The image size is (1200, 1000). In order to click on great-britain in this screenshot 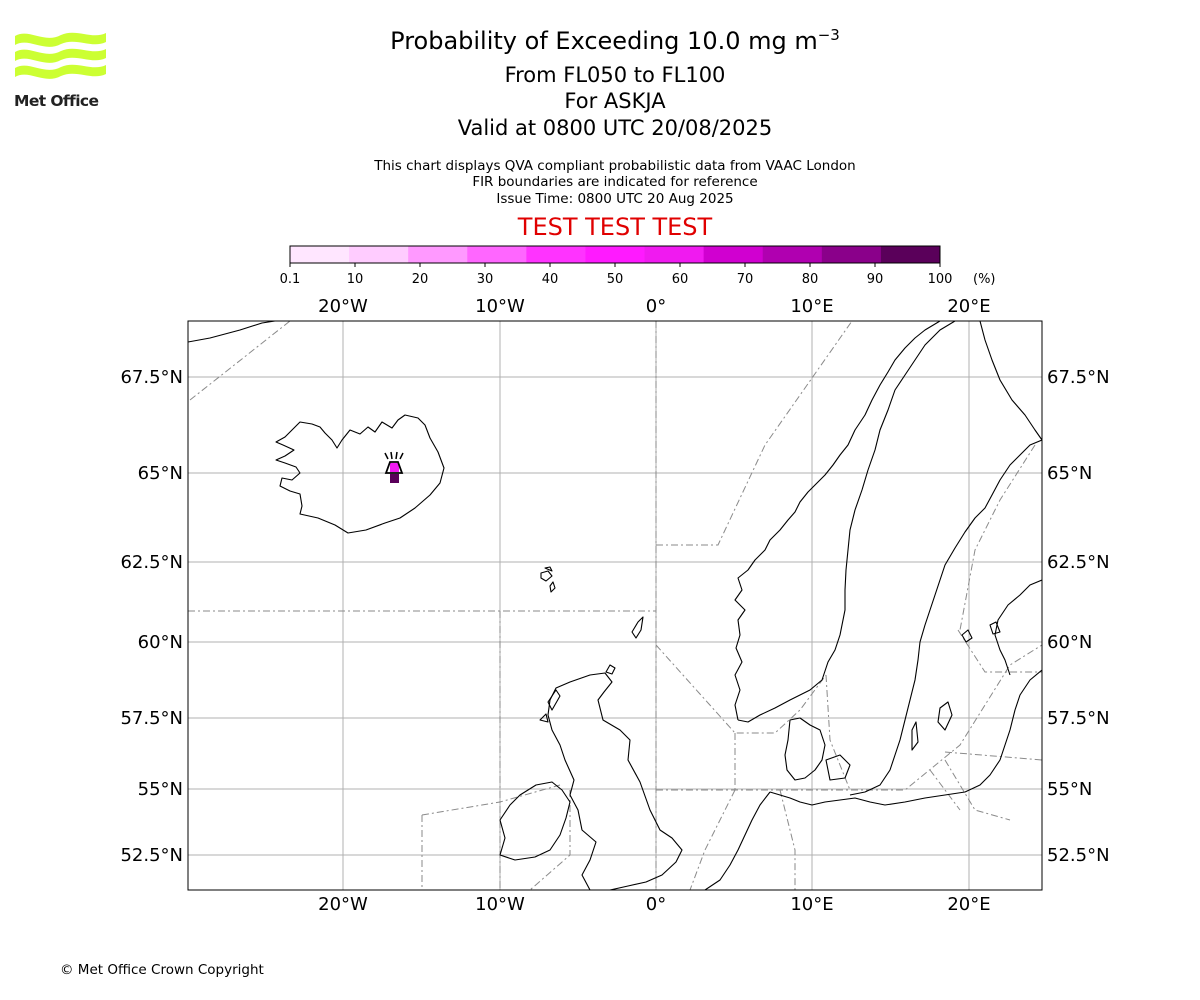, I will do `click(615, 781)`.